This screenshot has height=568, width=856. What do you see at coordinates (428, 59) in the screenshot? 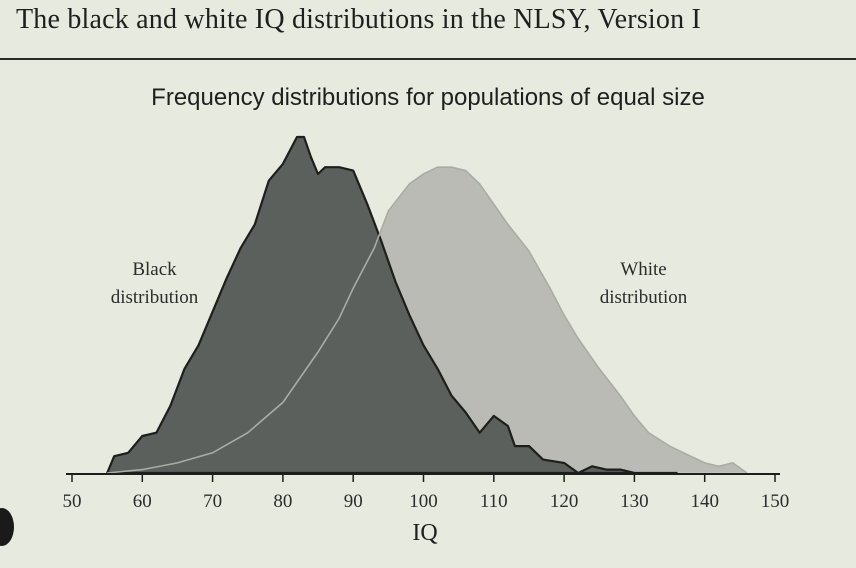
I see `title-divider` at bounding box center [428, 59].